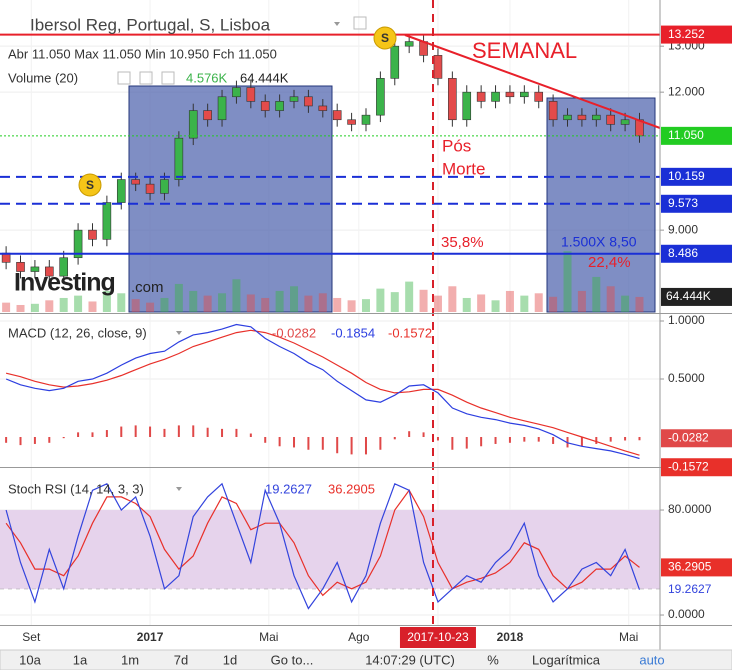  Describe the element at coordinates (688, 466) in the screenshot. I see `price-tag-label: -0.1572` at that location.